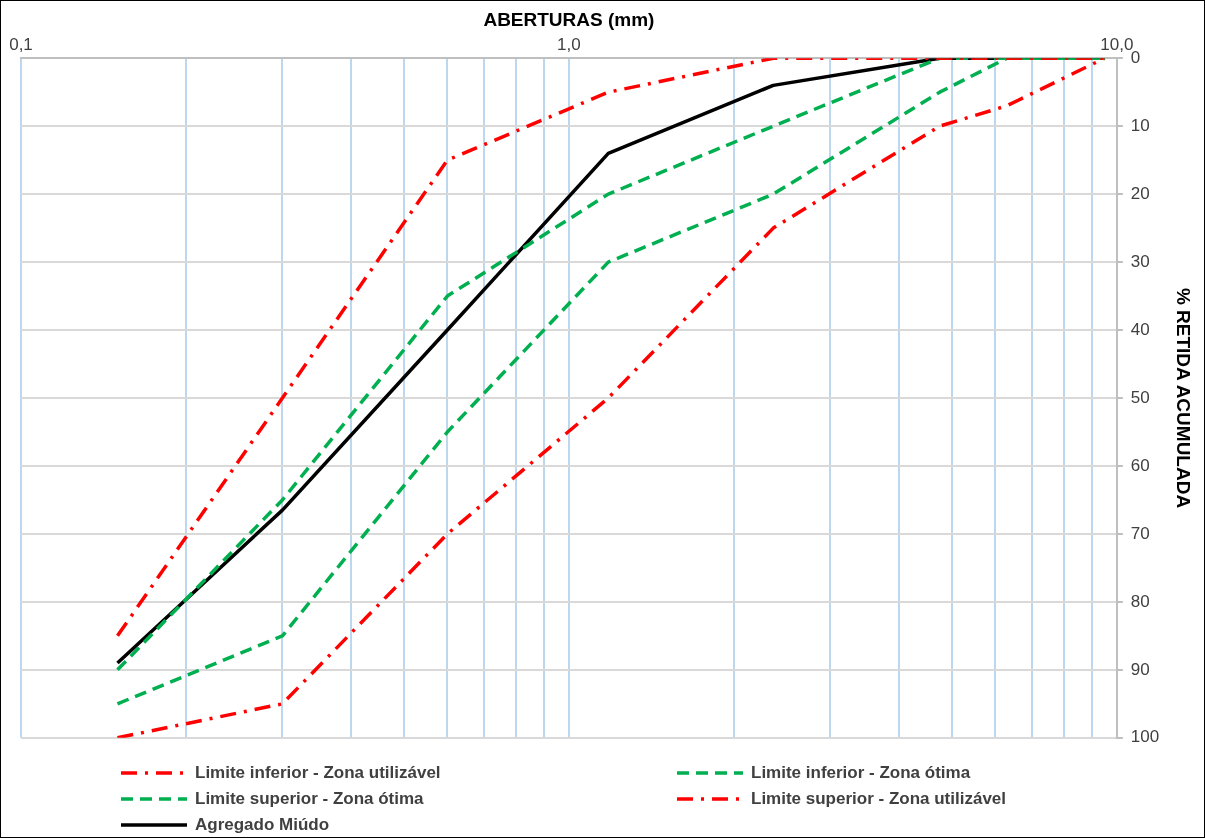  Describe the element at coordinates (1140, 533) in the screenshot. I see `y2-tick-label: 70` at that location.